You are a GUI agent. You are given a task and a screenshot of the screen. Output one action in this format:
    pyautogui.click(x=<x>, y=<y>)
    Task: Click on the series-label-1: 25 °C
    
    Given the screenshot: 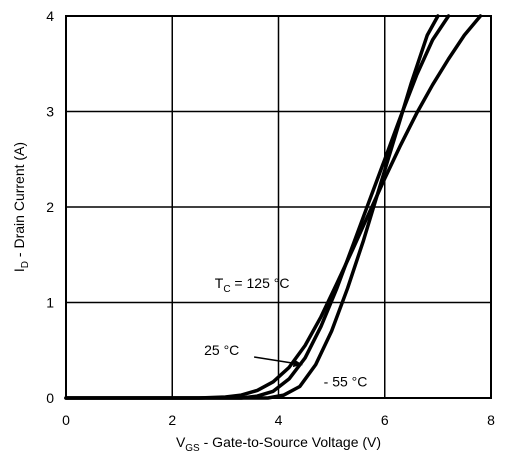 What is the action you would take?
    pyautogui.click(x=221, y=350)
    